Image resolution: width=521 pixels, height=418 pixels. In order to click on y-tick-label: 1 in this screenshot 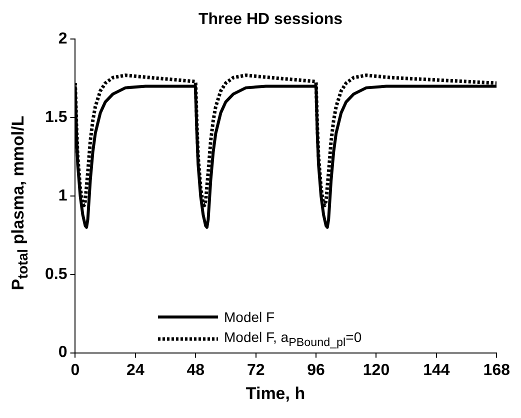, I will do `click(63, 195)`.